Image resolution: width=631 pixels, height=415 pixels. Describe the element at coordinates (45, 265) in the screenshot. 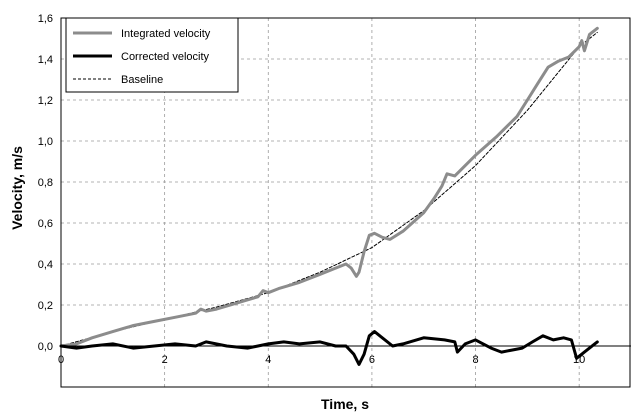

I see `y-tick-label: 0,4` at that location.